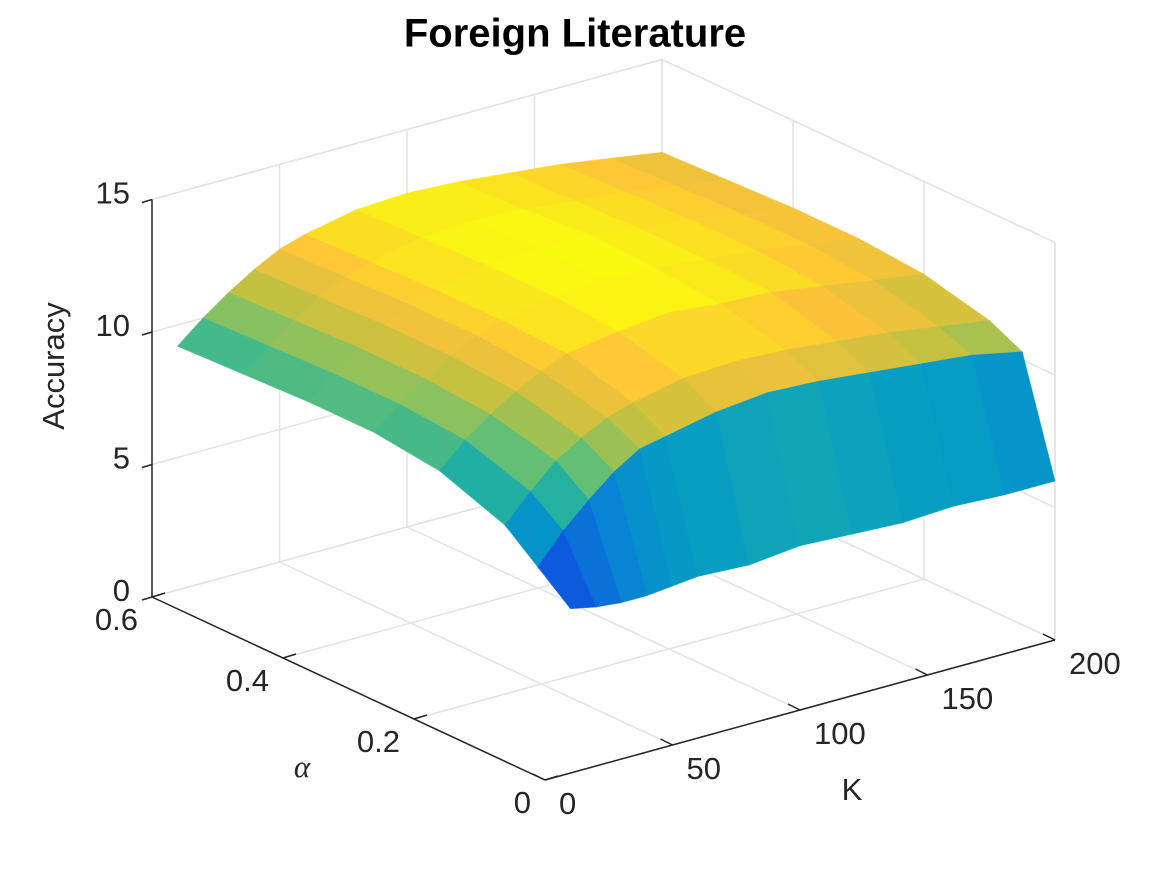 The image size is (1166, 875). What do you see at coordinates (53, 366) in the screenshot?
I see `z-axis-label: Accuracy` at bounding box center [53, 366].